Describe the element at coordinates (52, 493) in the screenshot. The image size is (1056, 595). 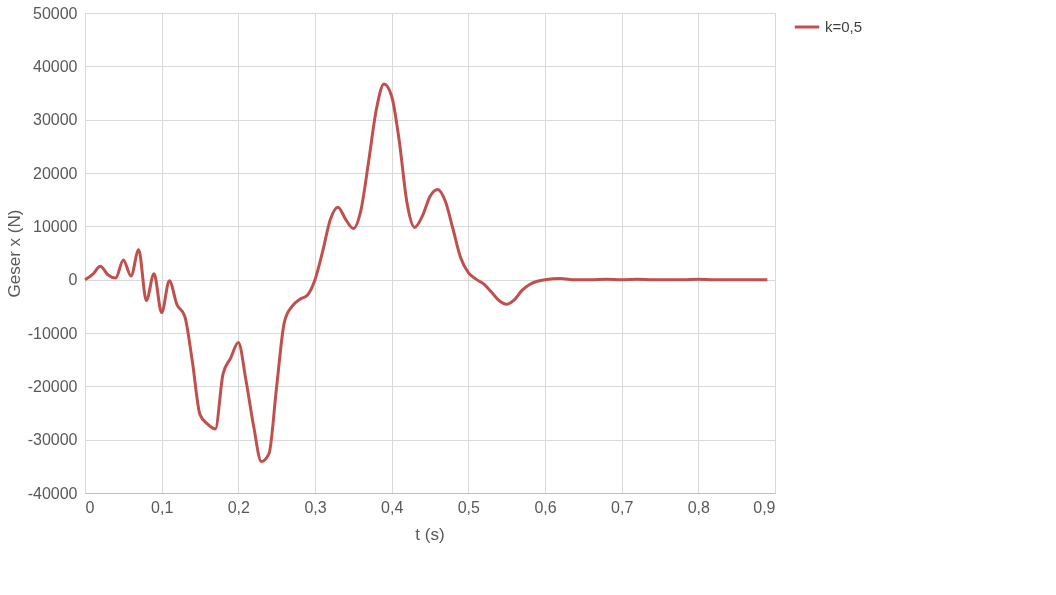
I see `y-tick-label: -40000` at that location.